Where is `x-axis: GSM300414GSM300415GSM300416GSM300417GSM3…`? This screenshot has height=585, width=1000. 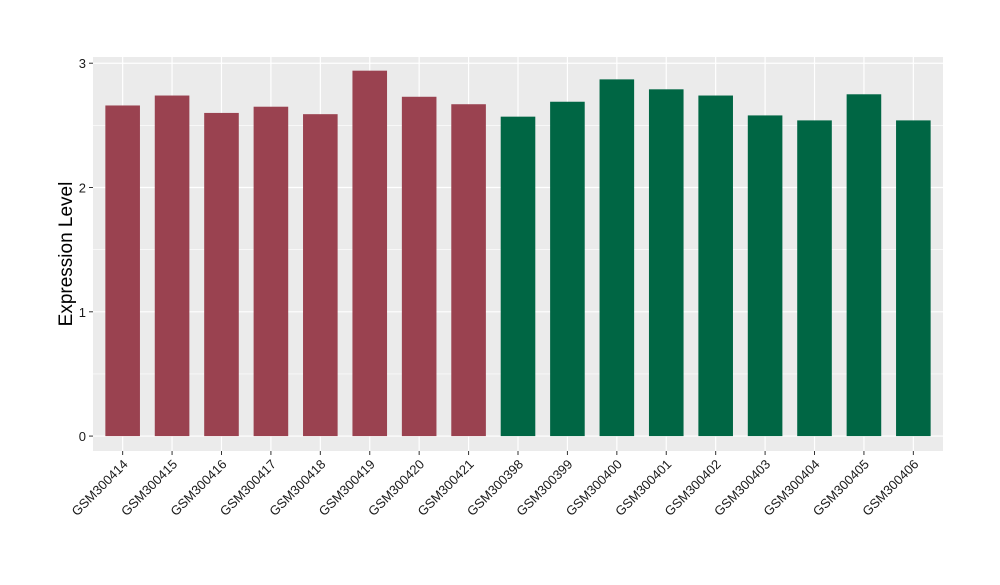
x-axis: GSM300414GSM300415GSM300416GSM300417GSM3… is located at coordinates (495, 485).